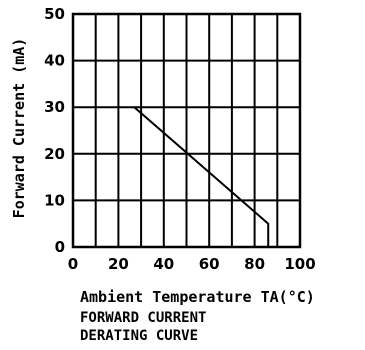 The width and height of the screenshot is (365, 350). I want to click on y-axis-ticks: 0 10 20 30 40 50, so click(54, 130).